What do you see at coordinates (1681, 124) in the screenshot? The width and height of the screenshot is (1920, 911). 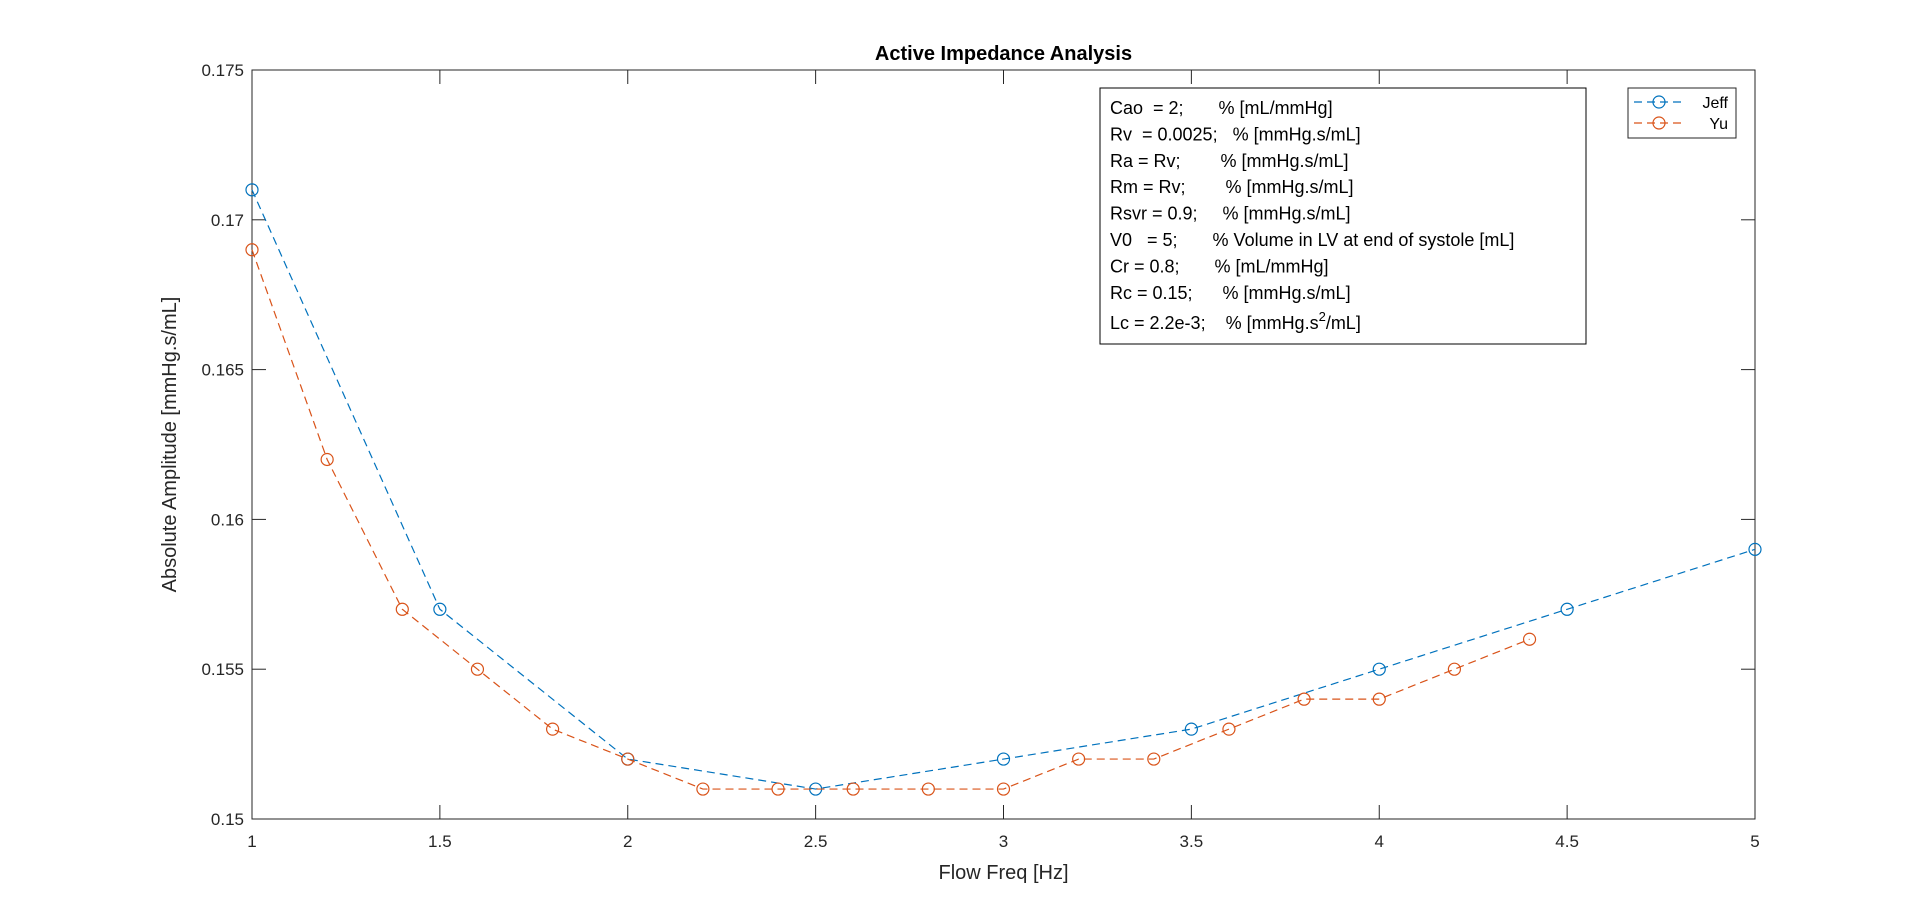 I see `legend-item-yu: Yu` at bounding box center [1681, 124].